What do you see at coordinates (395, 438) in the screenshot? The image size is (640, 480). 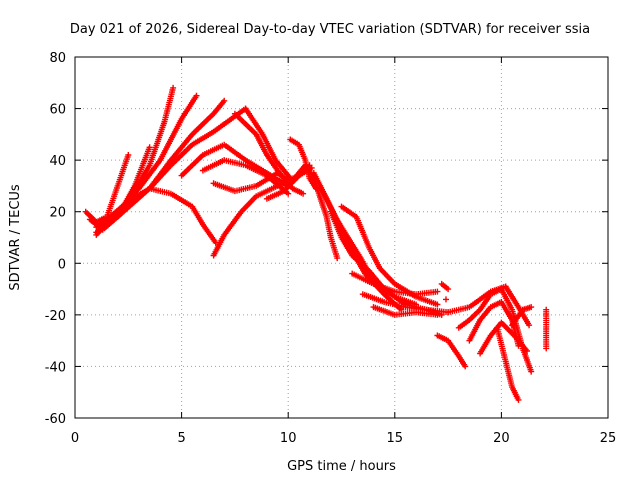 I see `x-tick-label: 15` at bounding box center [395, 438].